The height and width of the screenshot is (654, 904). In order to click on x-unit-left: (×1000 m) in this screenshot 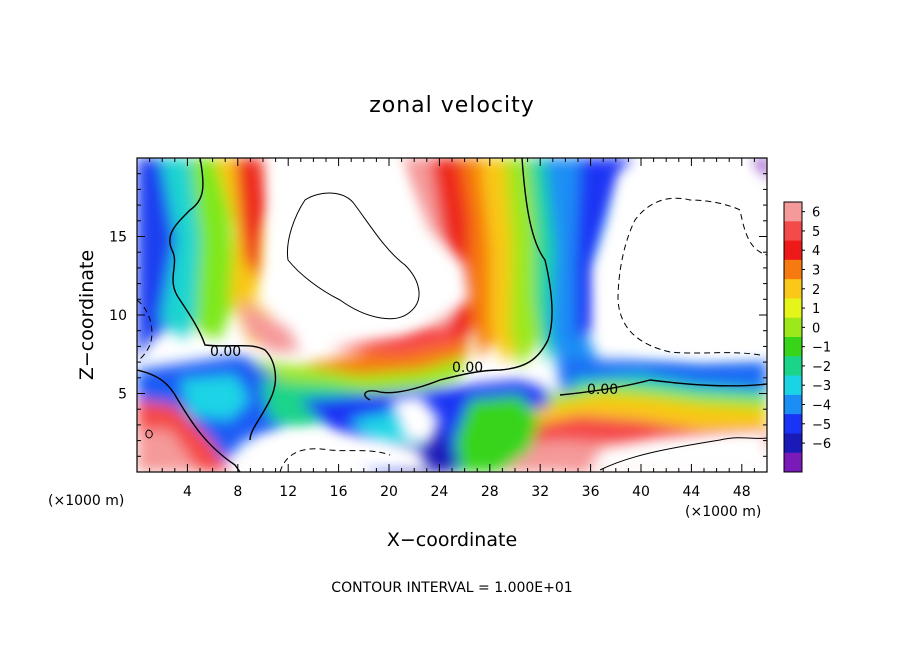, I will do `click(86, 501)`.